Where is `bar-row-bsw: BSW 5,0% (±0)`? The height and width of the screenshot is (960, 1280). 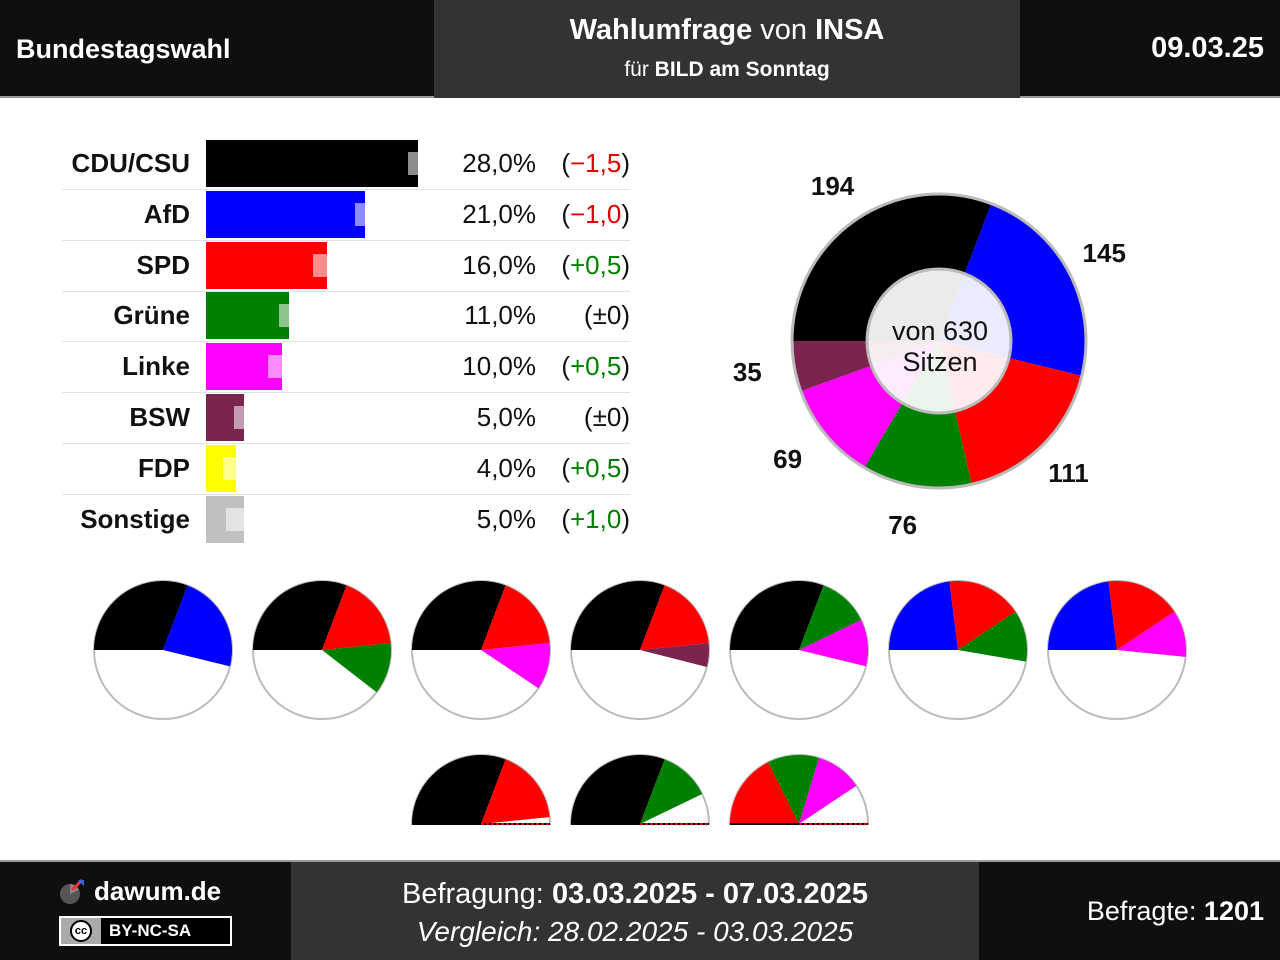
bar-row-bsw: BSW 5,0% (±0) is located at coordinates (346, 418).